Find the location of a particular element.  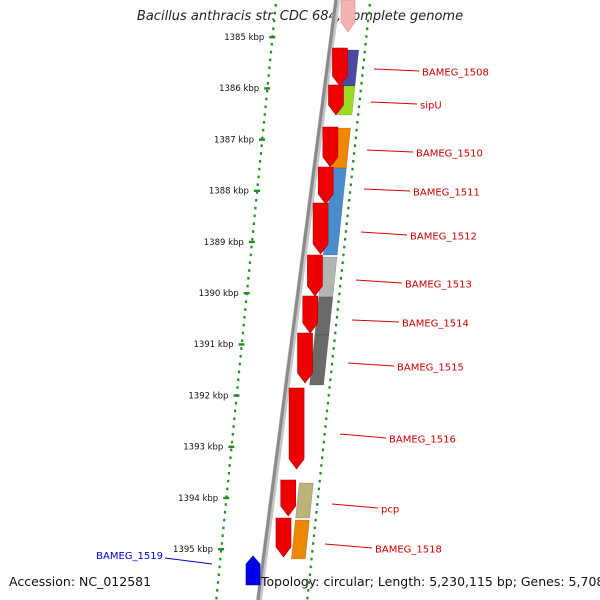

gene-label-pcp: pcp is located at coordinates (390, 510).